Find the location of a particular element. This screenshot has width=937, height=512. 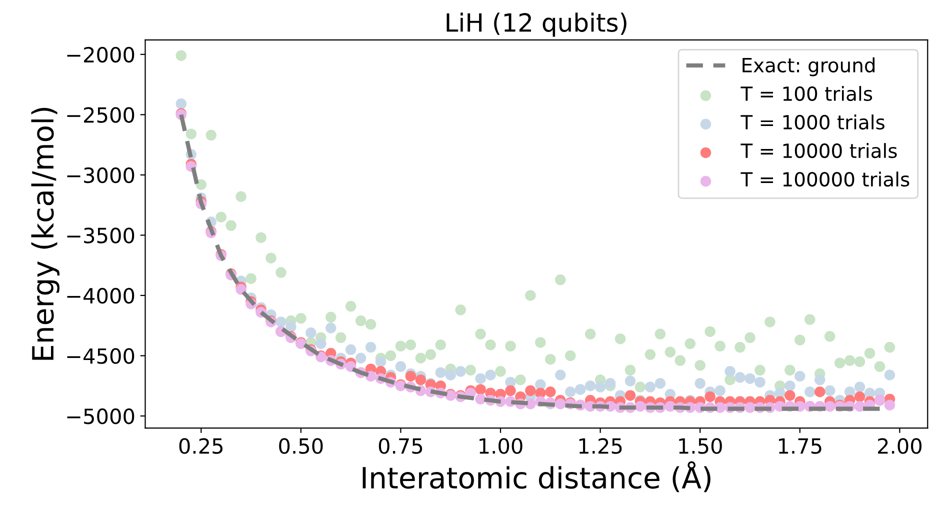

x-tick-label: 0.75 is located at coordinates (400, 446).